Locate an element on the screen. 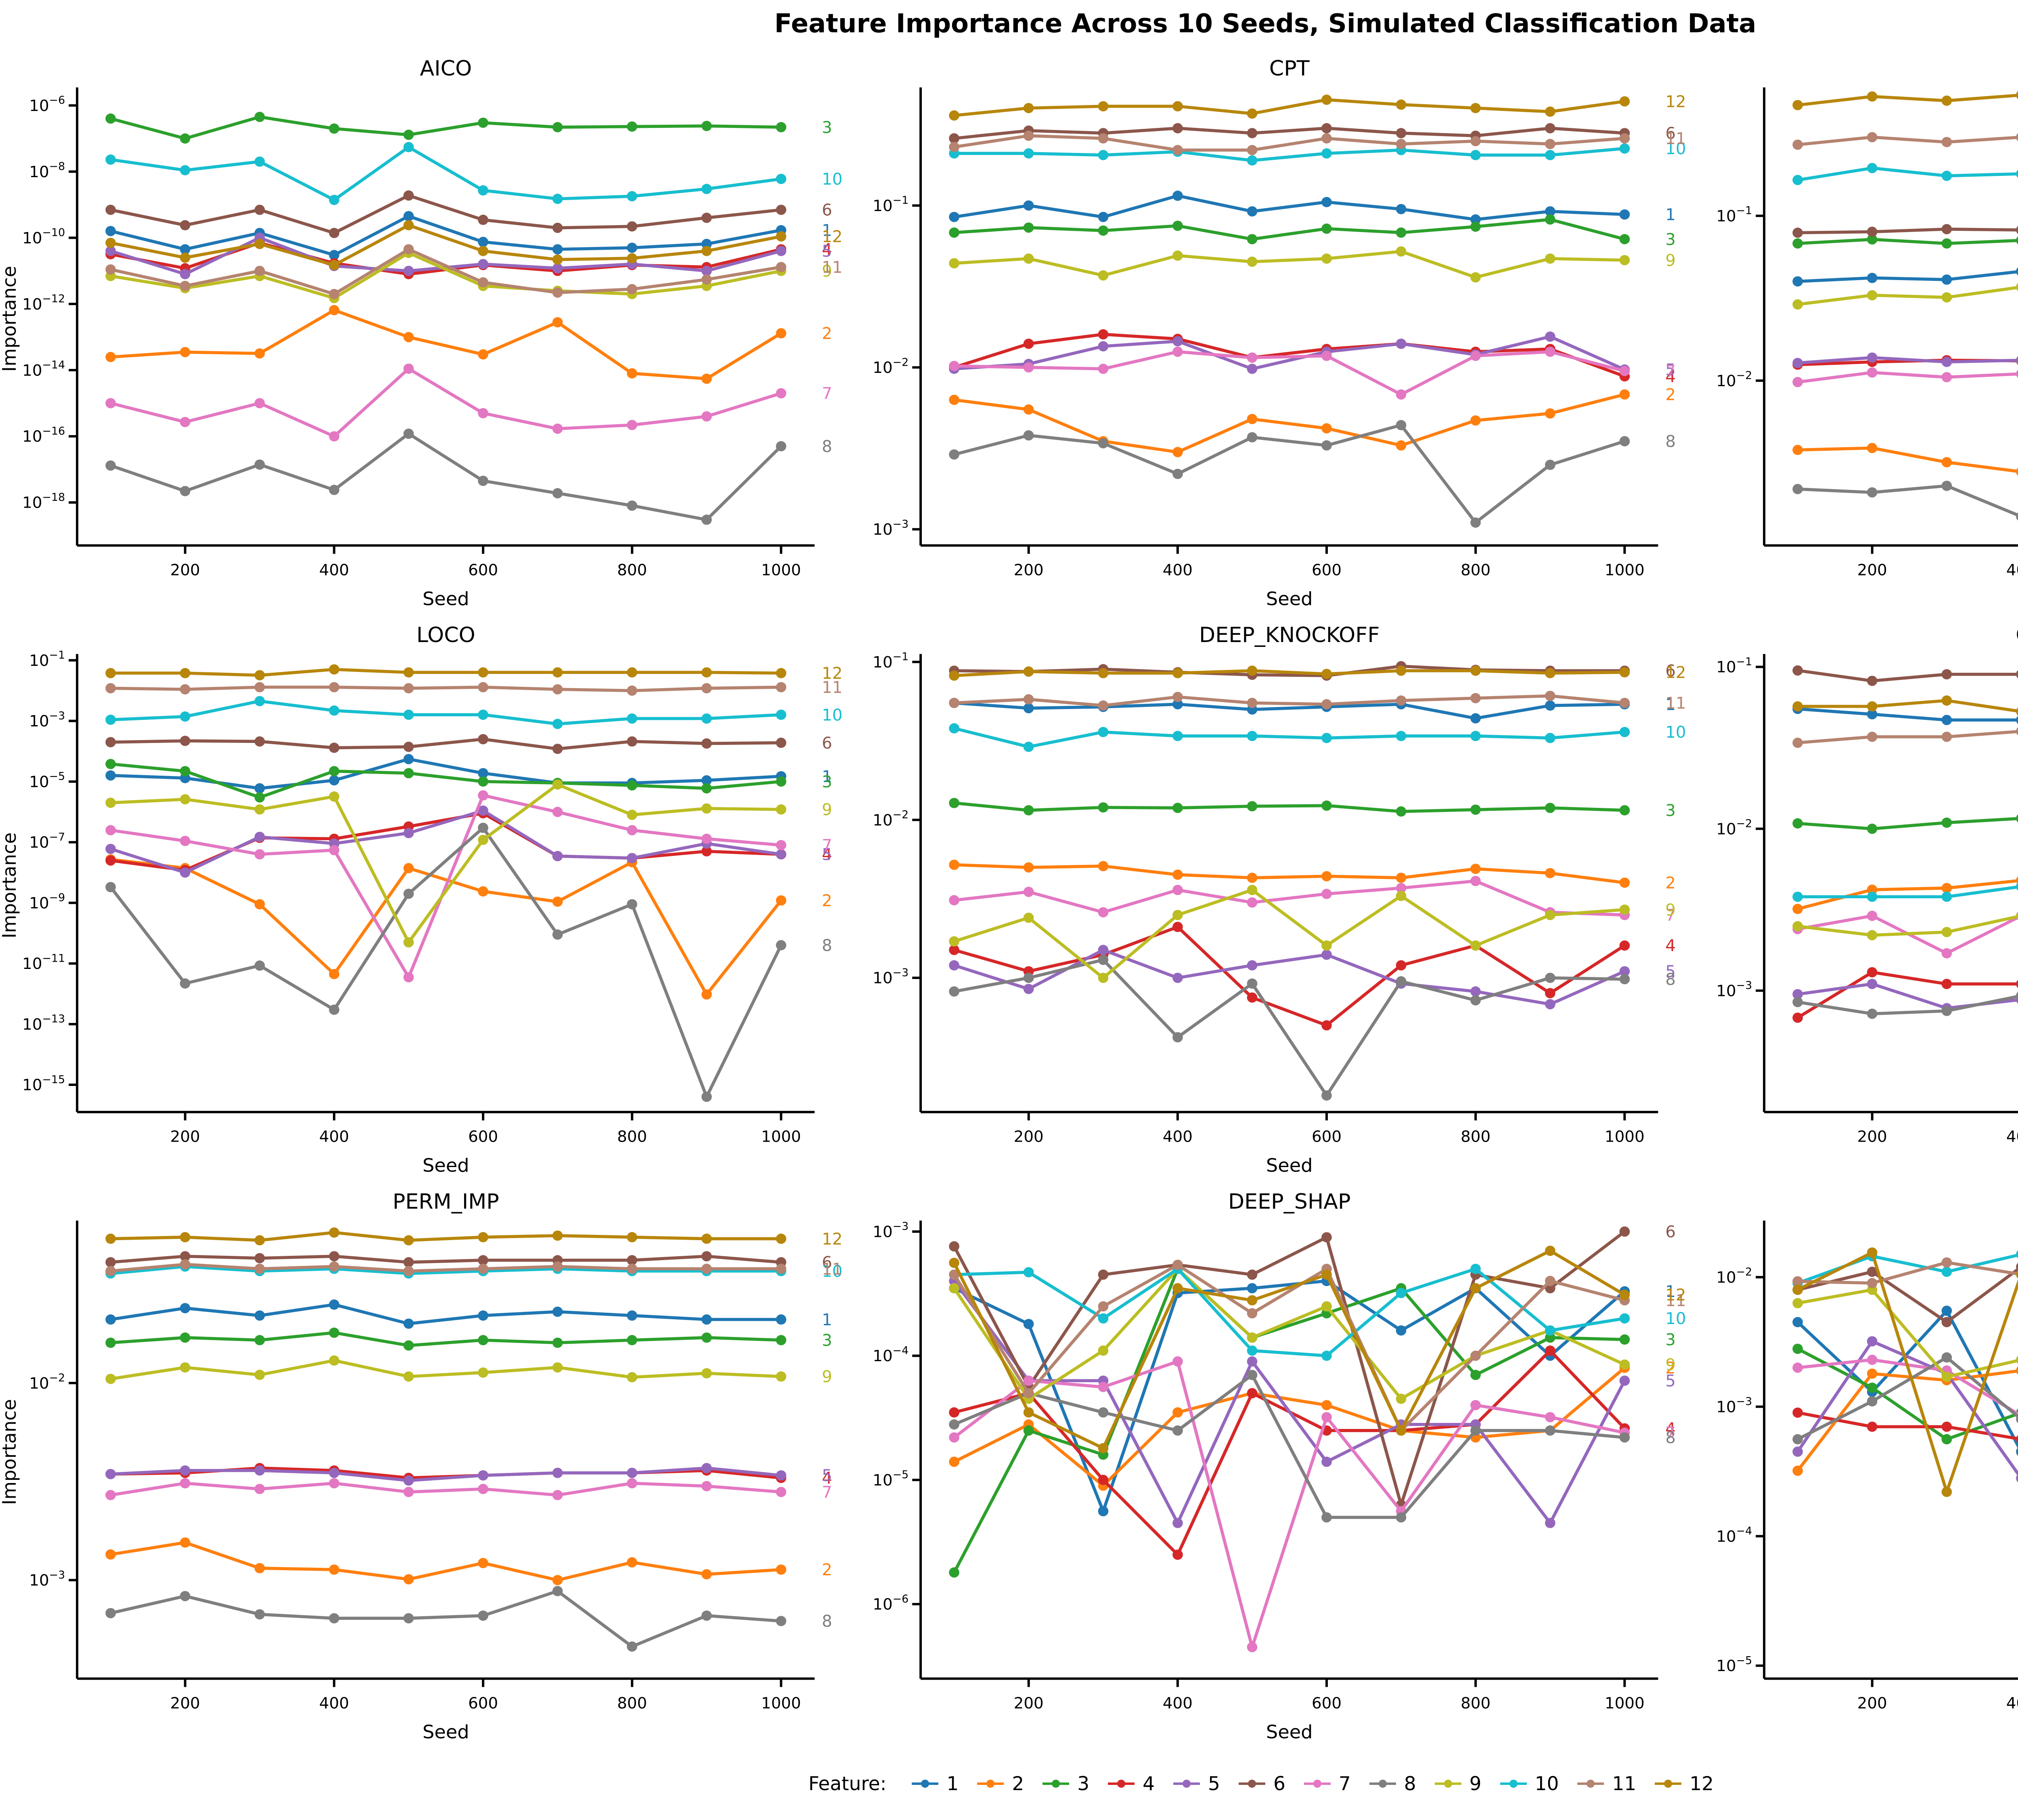  x-tick-label: 800 is located at coordinates (1476, 1137).